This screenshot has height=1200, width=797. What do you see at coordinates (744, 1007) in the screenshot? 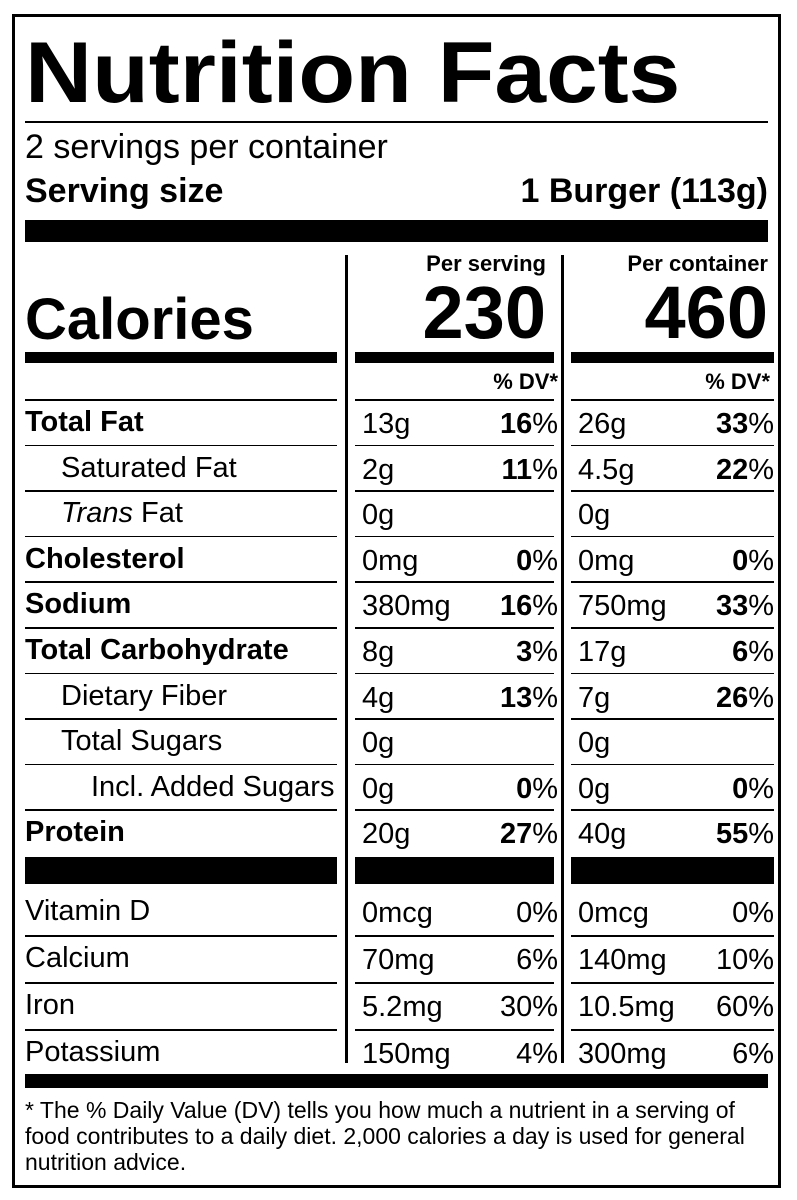
I see `container-dv: 60%` at bounding box center [744, 1007].